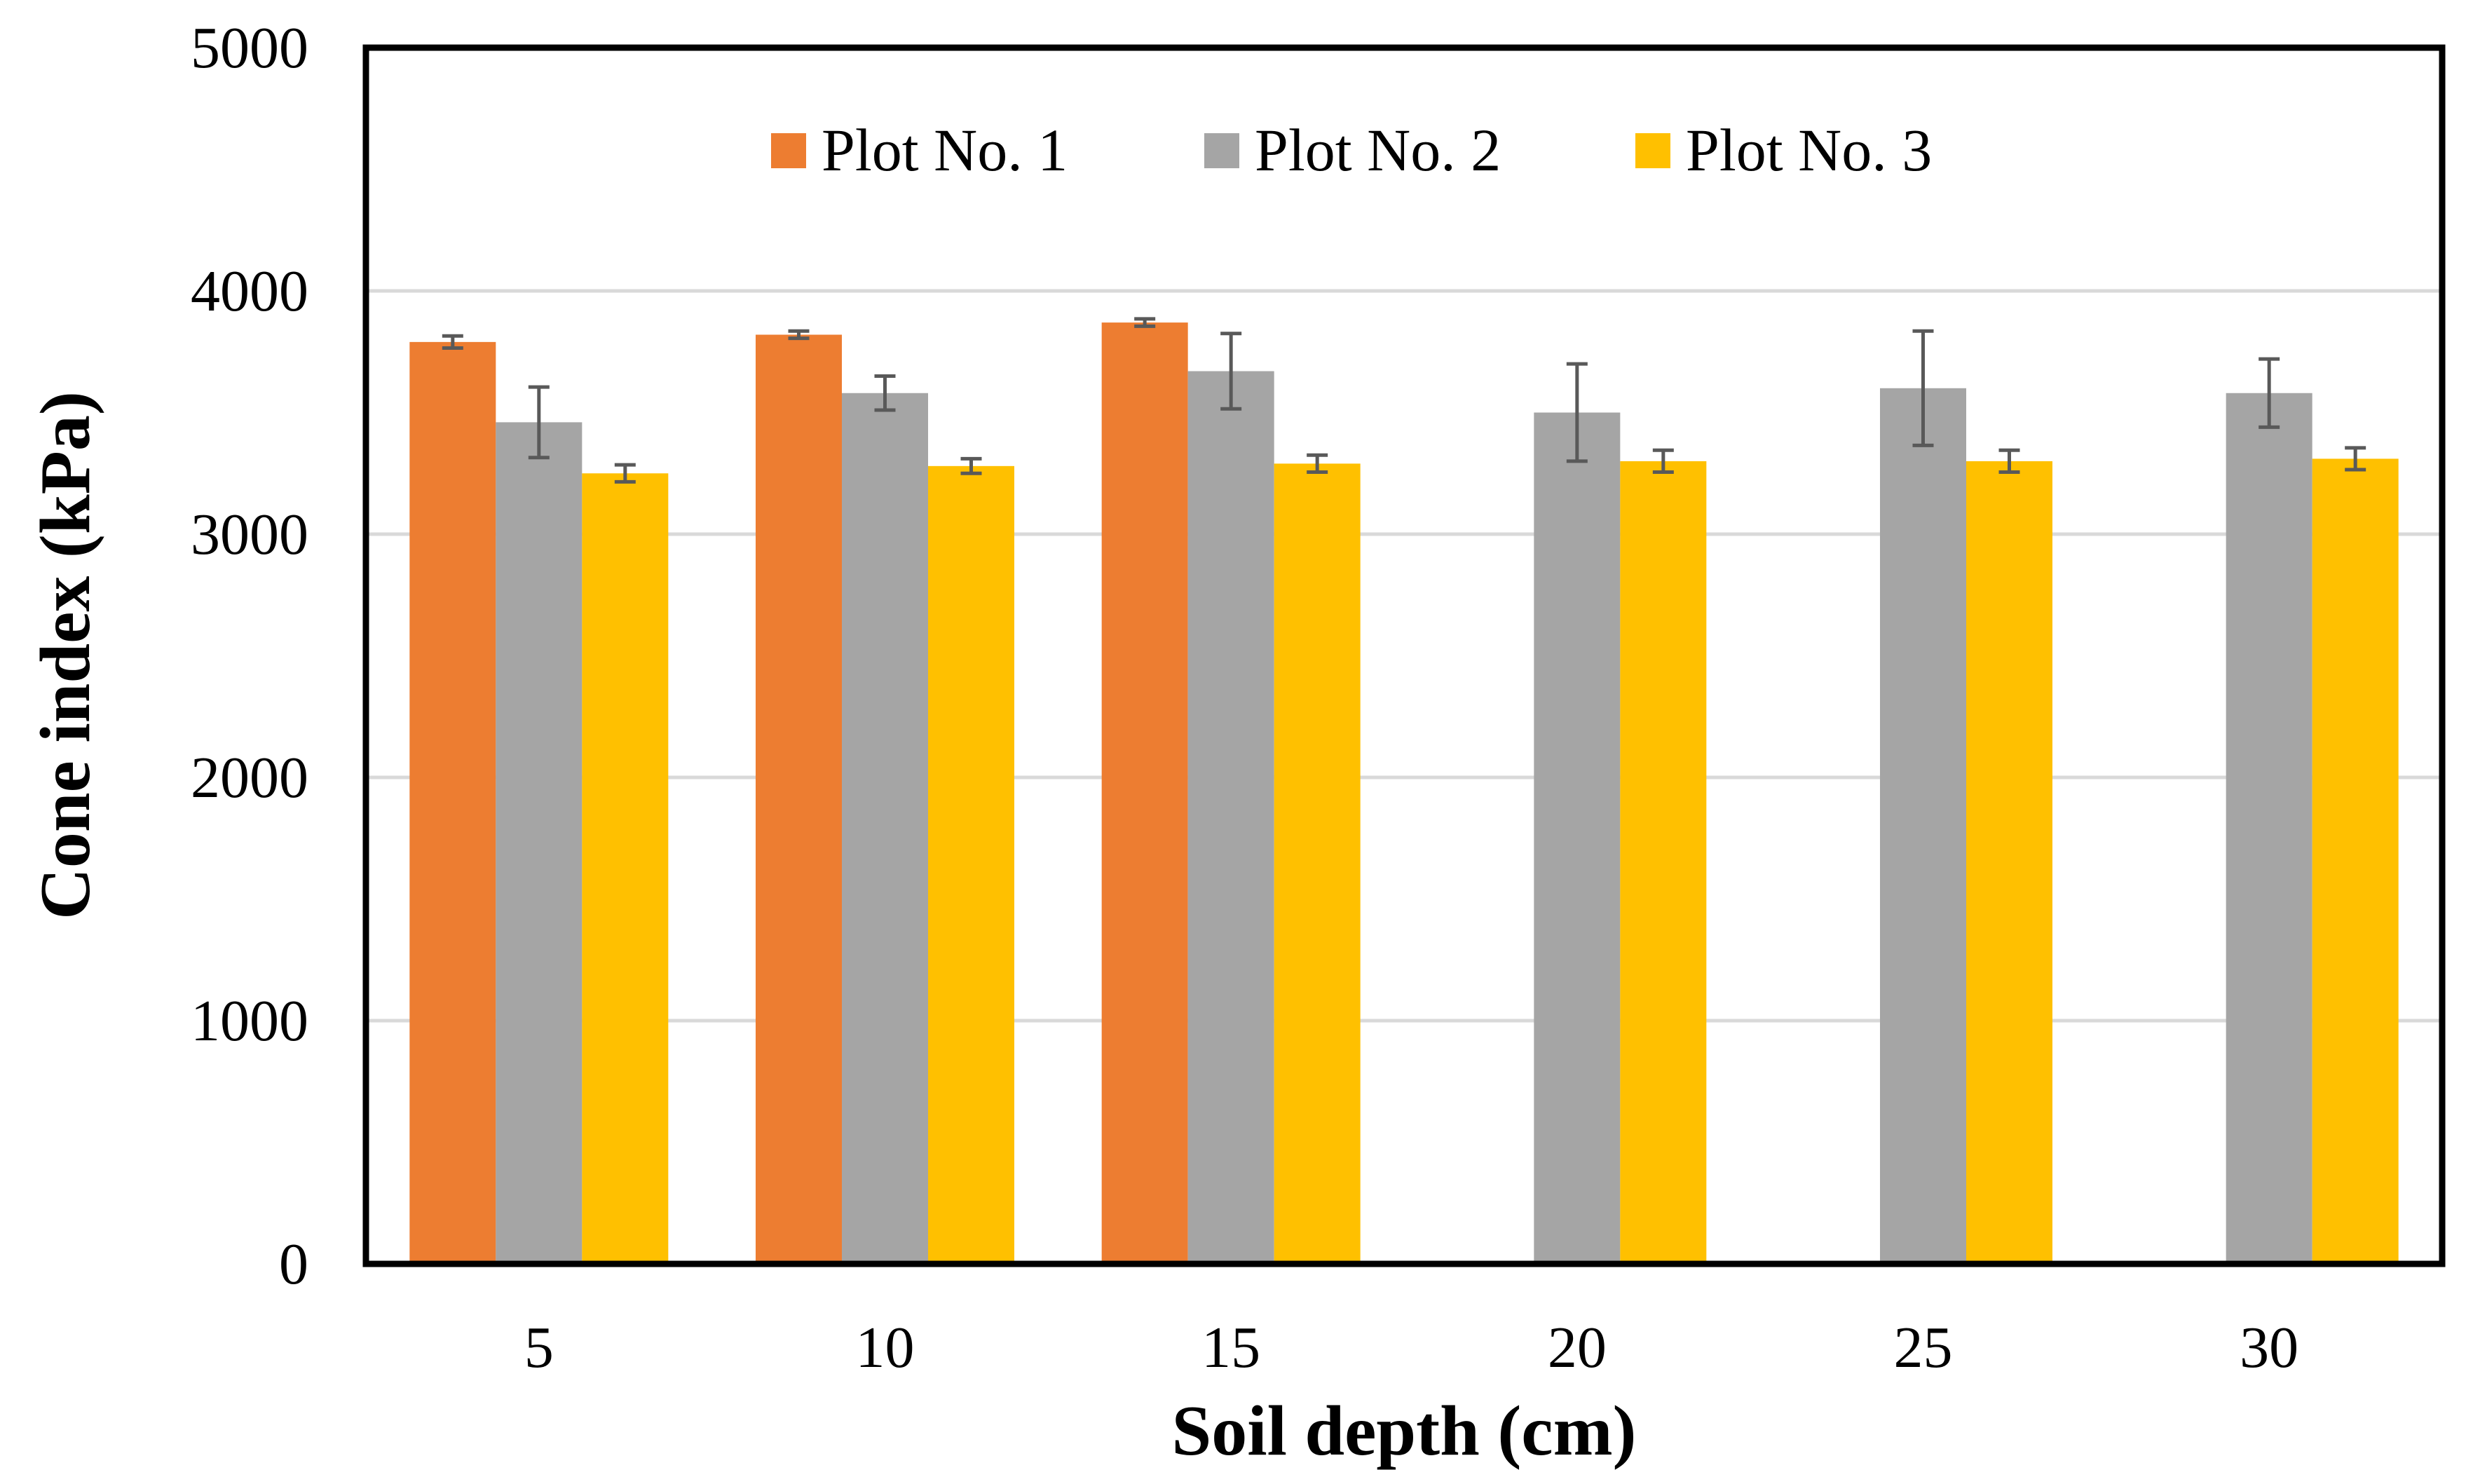  What do you see at coordinates (250, 48) in the screenshot?
I see `y-tick-label: 5000` at bounding box center [250, 48].